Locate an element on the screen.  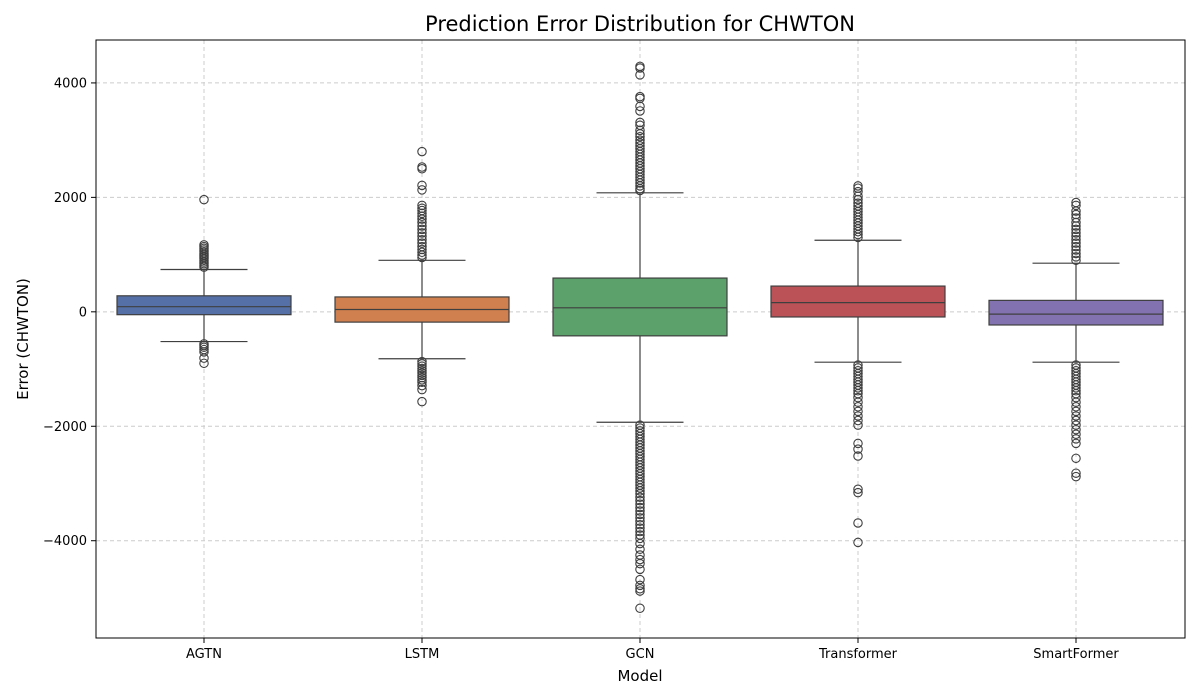
y-tick-label: 0 is located at coordinates (83, 312).